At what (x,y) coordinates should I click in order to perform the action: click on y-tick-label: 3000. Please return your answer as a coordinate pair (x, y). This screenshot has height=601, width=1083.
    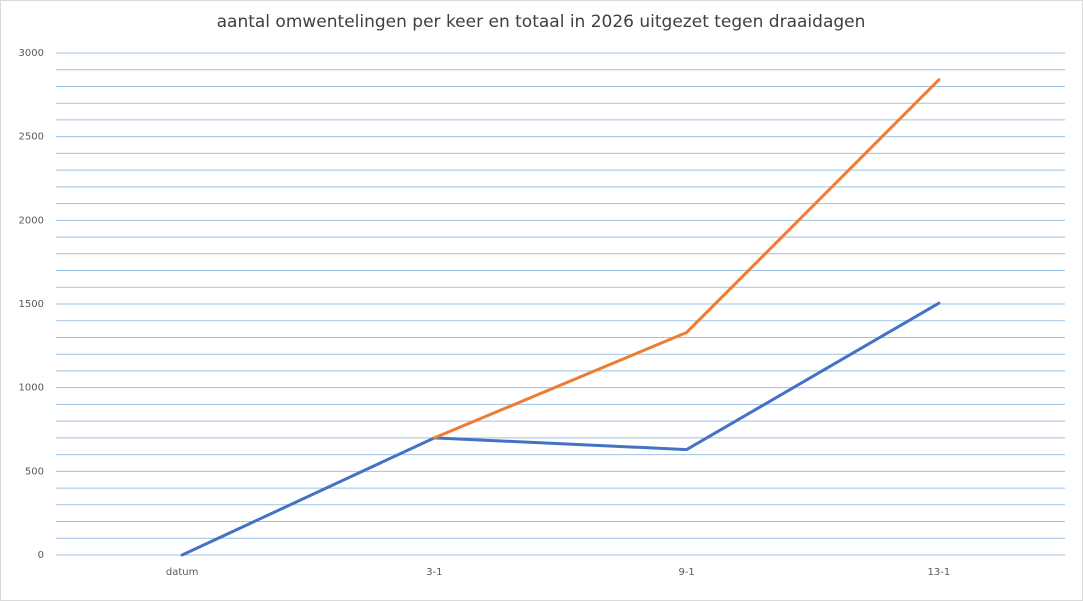
    Looking at the image, I should click on (31, 53).